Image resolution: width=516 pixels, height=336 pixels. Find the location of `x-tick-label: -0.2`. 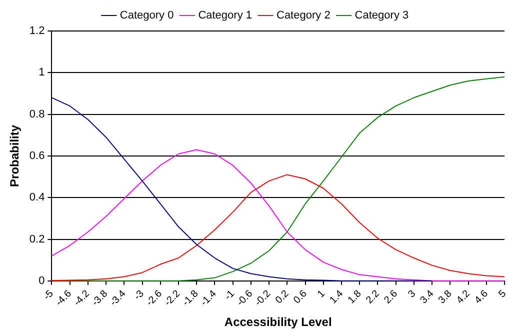

x-tick-label: -0.2 is located at coordinates (263, 298).